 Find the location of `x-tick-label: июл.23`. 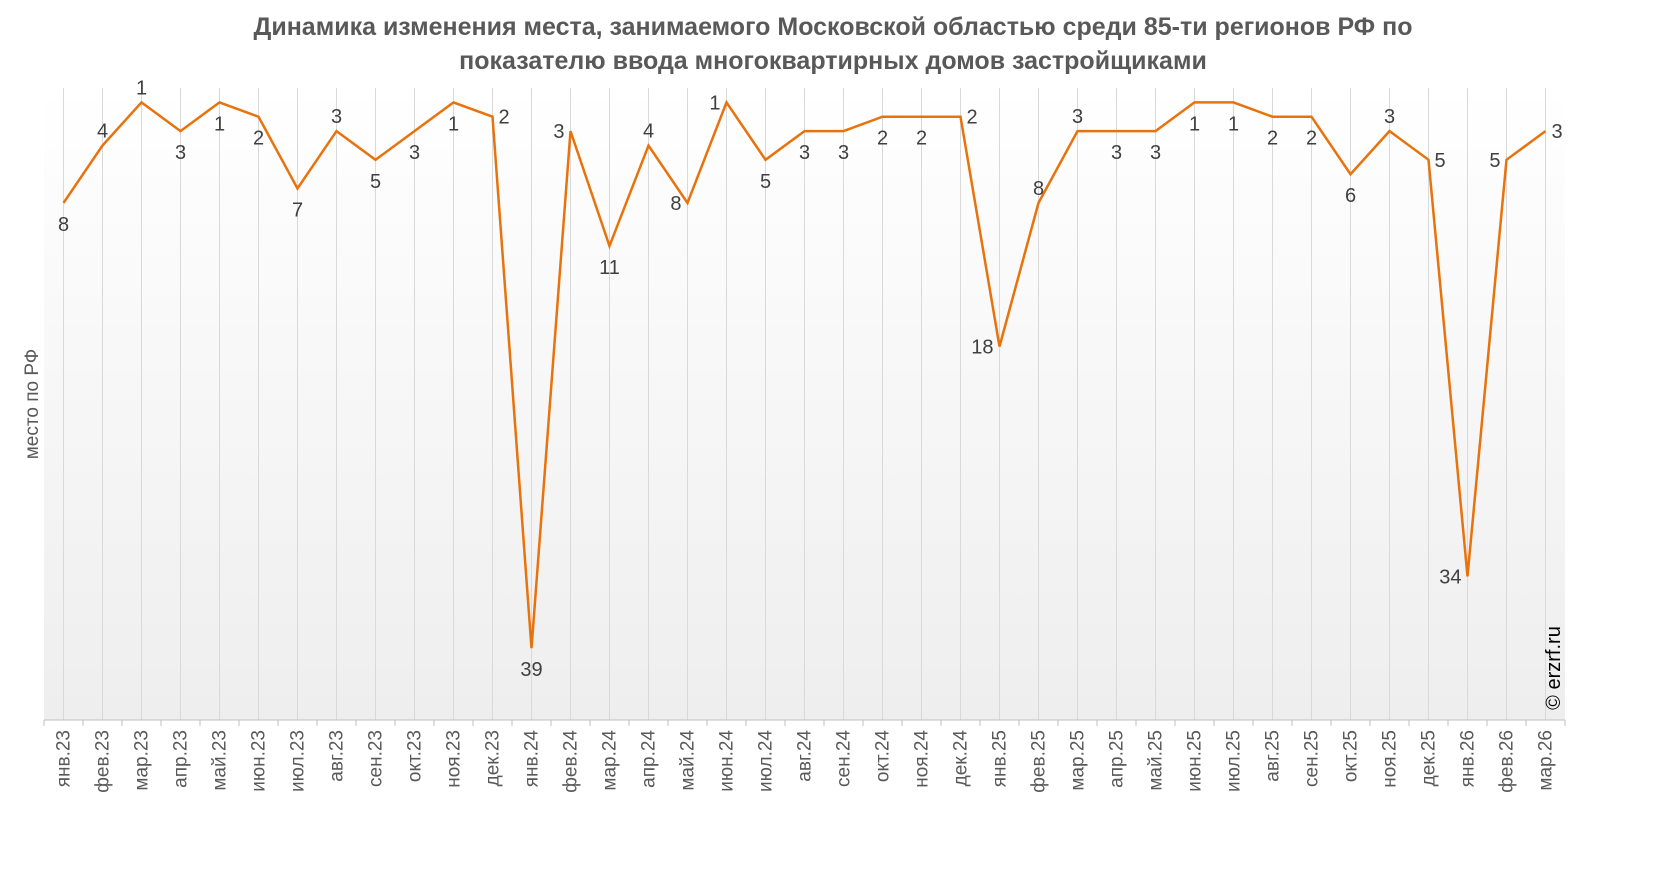

x-tick-label: июл.23 is located at coordinates (298, 761).